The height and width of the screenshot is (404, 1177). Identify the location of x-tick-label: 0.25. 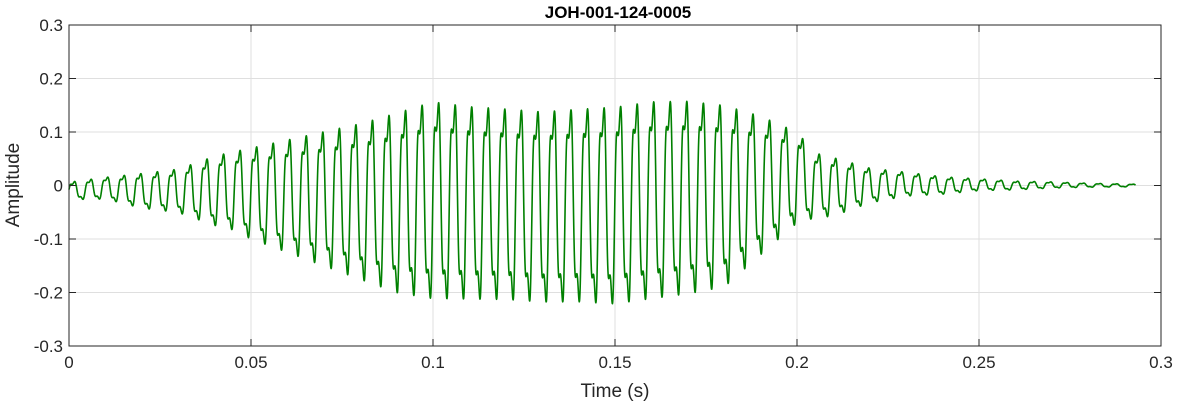
(978, 362).